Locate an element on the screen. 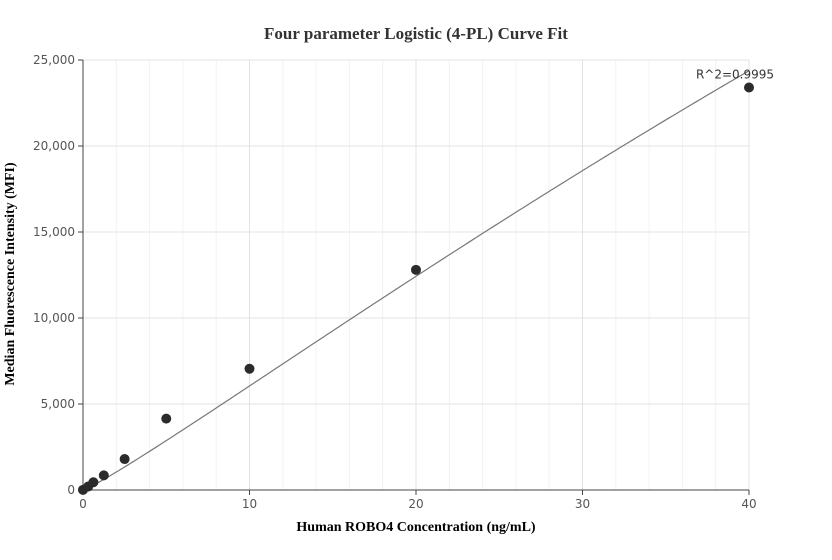 The height and width of the screenshot is (560, 832). y-axis-ticks: 0 5,000 10,000 15,000 20,000 25,000 is located at coordinates (58, 275).